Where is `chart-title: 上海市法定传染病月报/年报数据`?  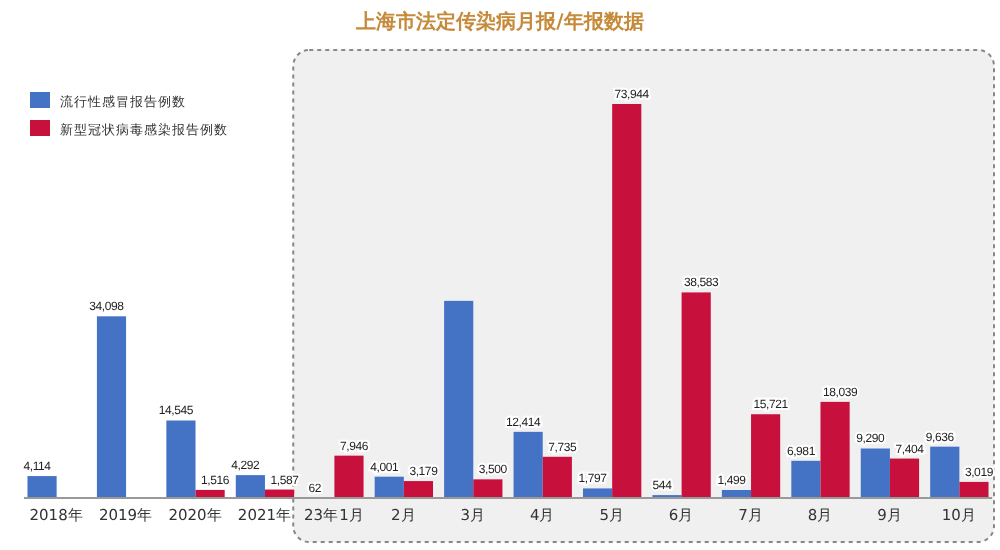
chart-title: 上海市法定传染病月报/年报数据 is located at coordinates (499, 22).